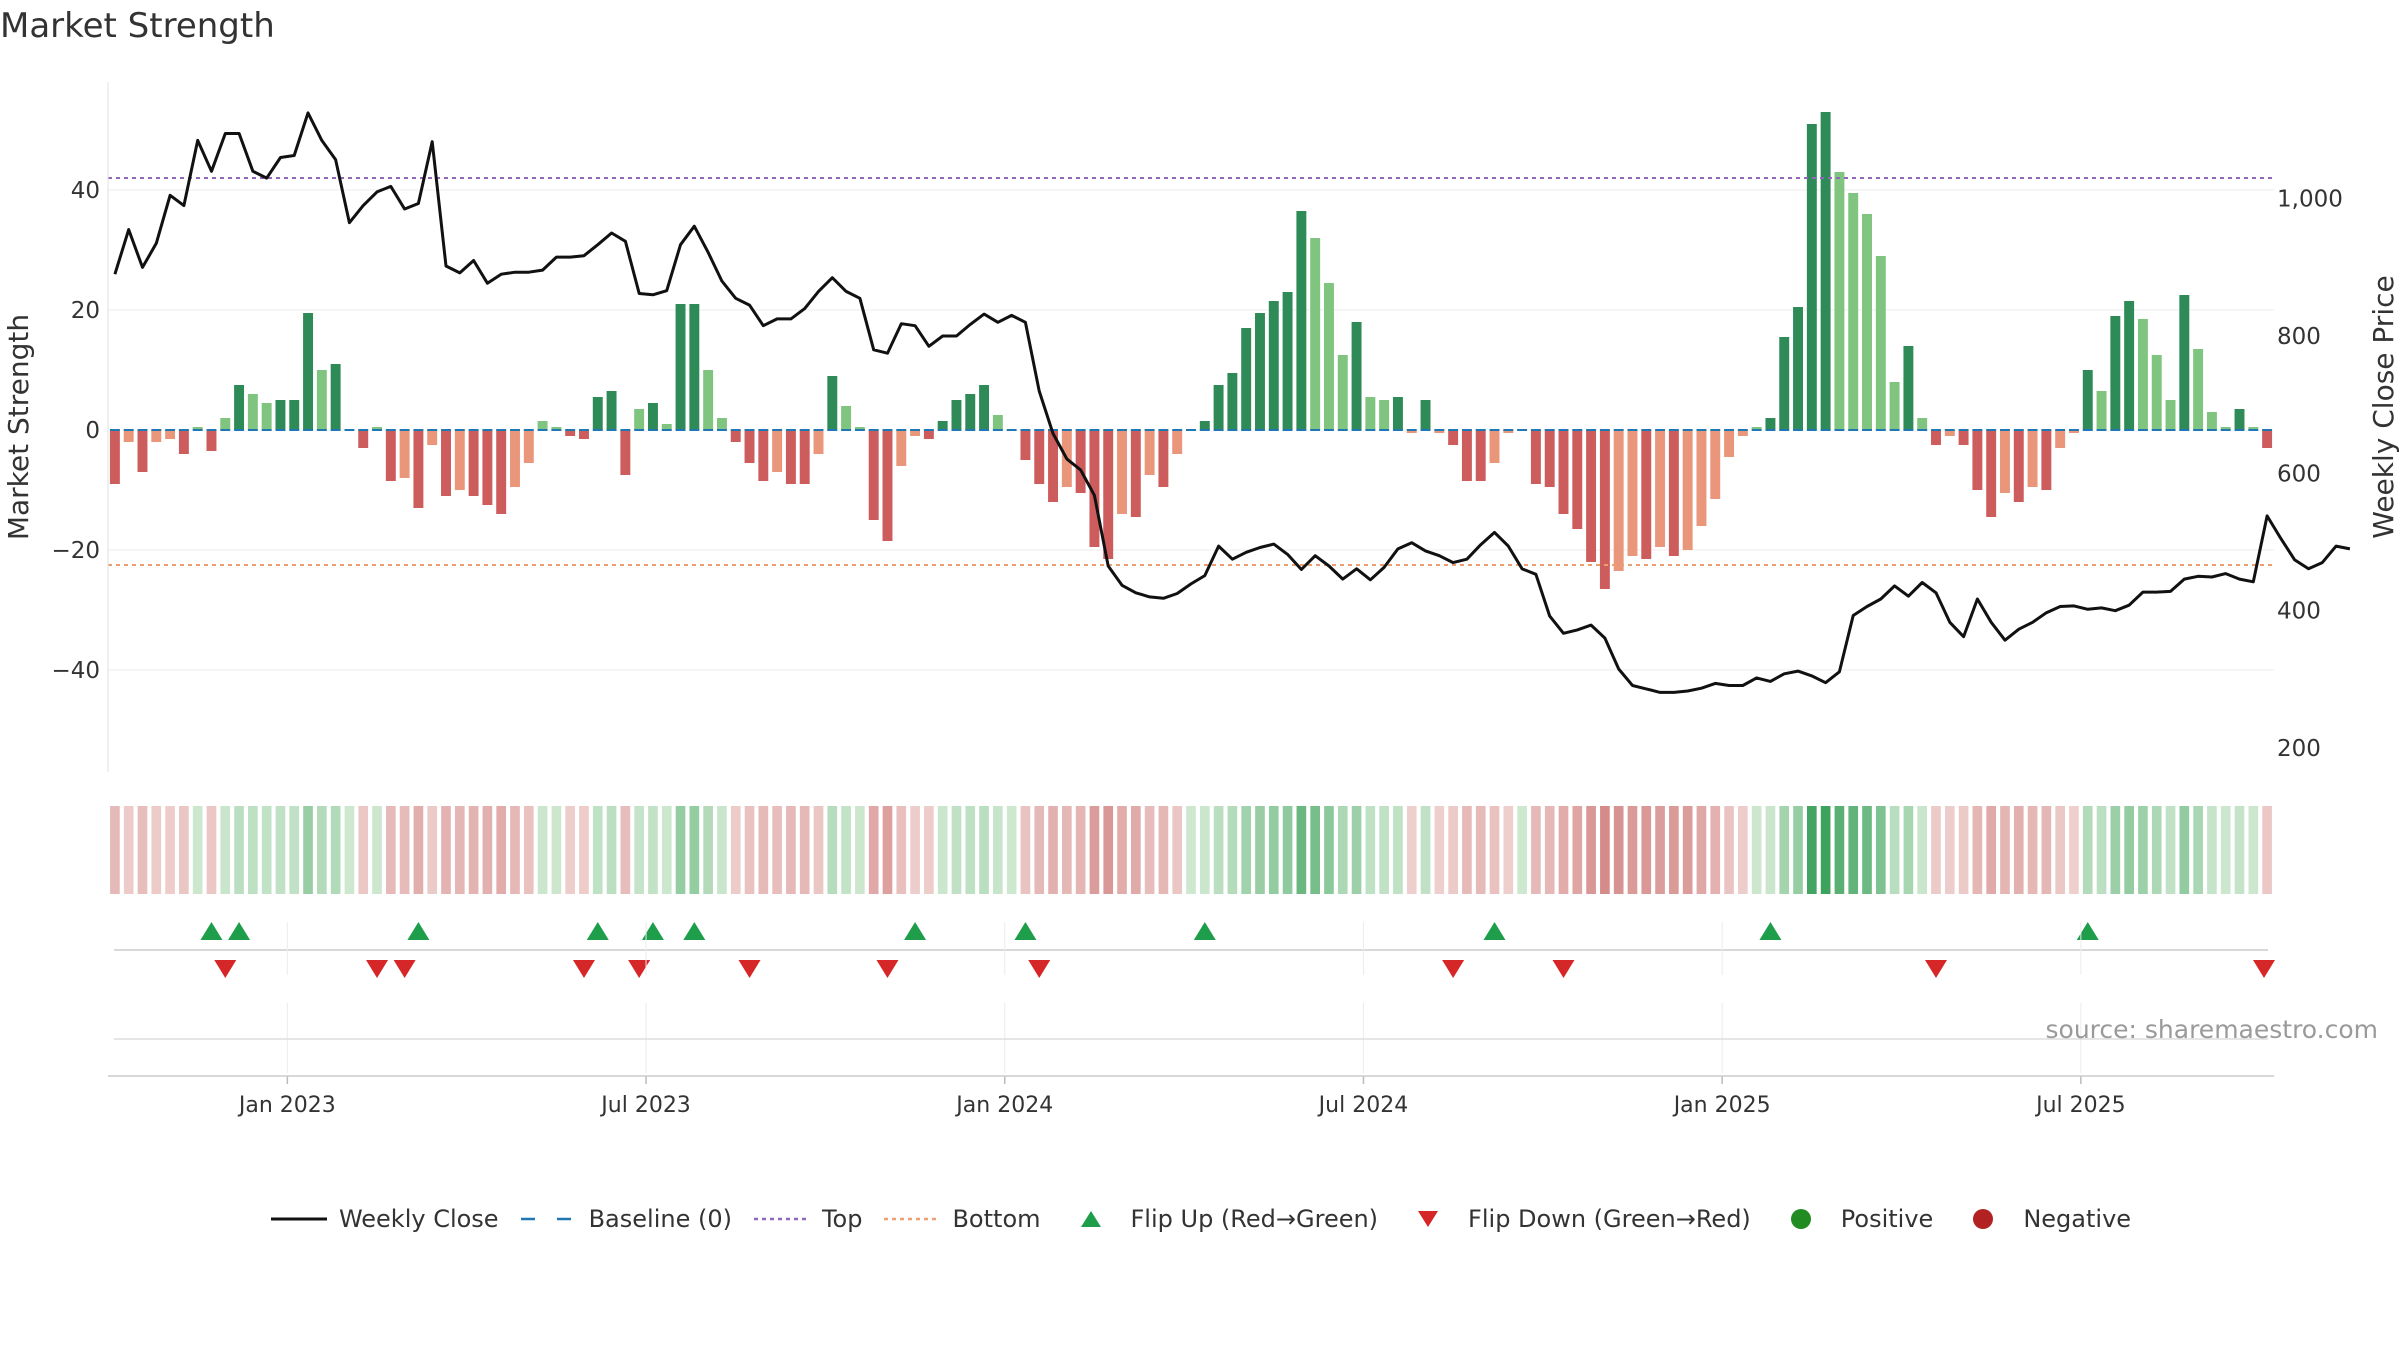 Image resolution: width=2400 pixels, height=1350 pixels. Describe the element at coordinates (2299, 337) in the screenshot. I see `y-right-tick-label: 800` at that location.